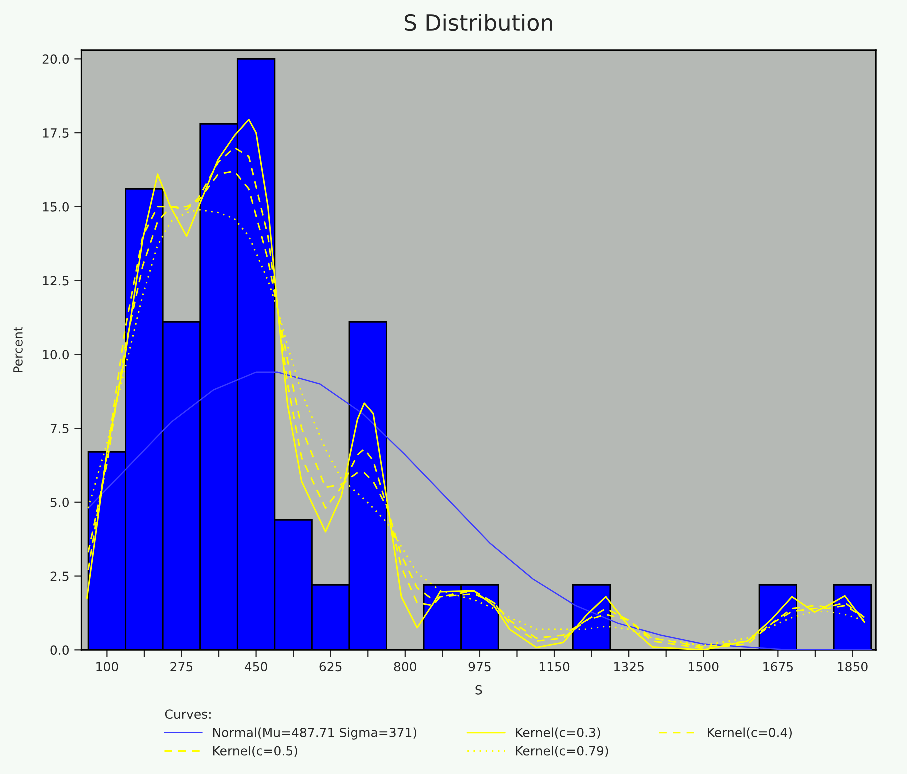 This screenshot has width=907, height=774. I want to click on y-tick-label: 15.0, so click(56, 207).